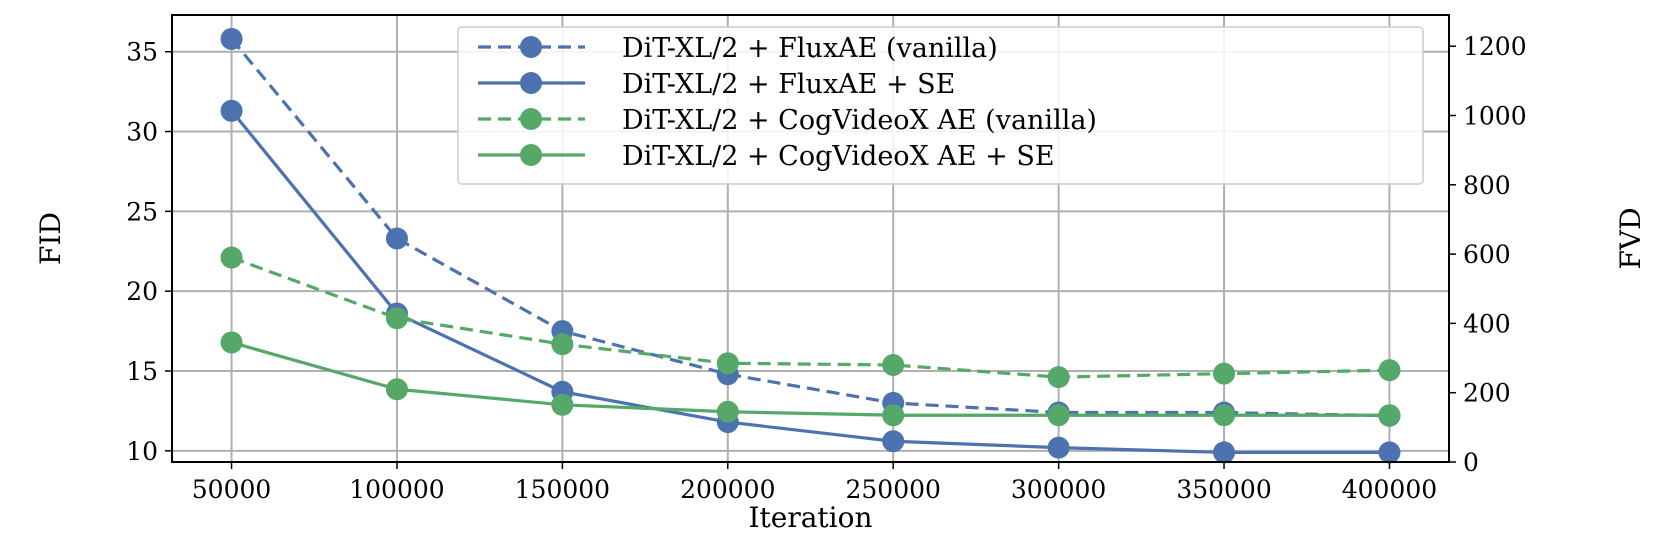  What do you see at coordinates (859, 120) in the screenshot?
I see `legend-entry-label: DiT-XL/2 + CogVideoX AE (vanilla)` at bounding box center [859, 120].